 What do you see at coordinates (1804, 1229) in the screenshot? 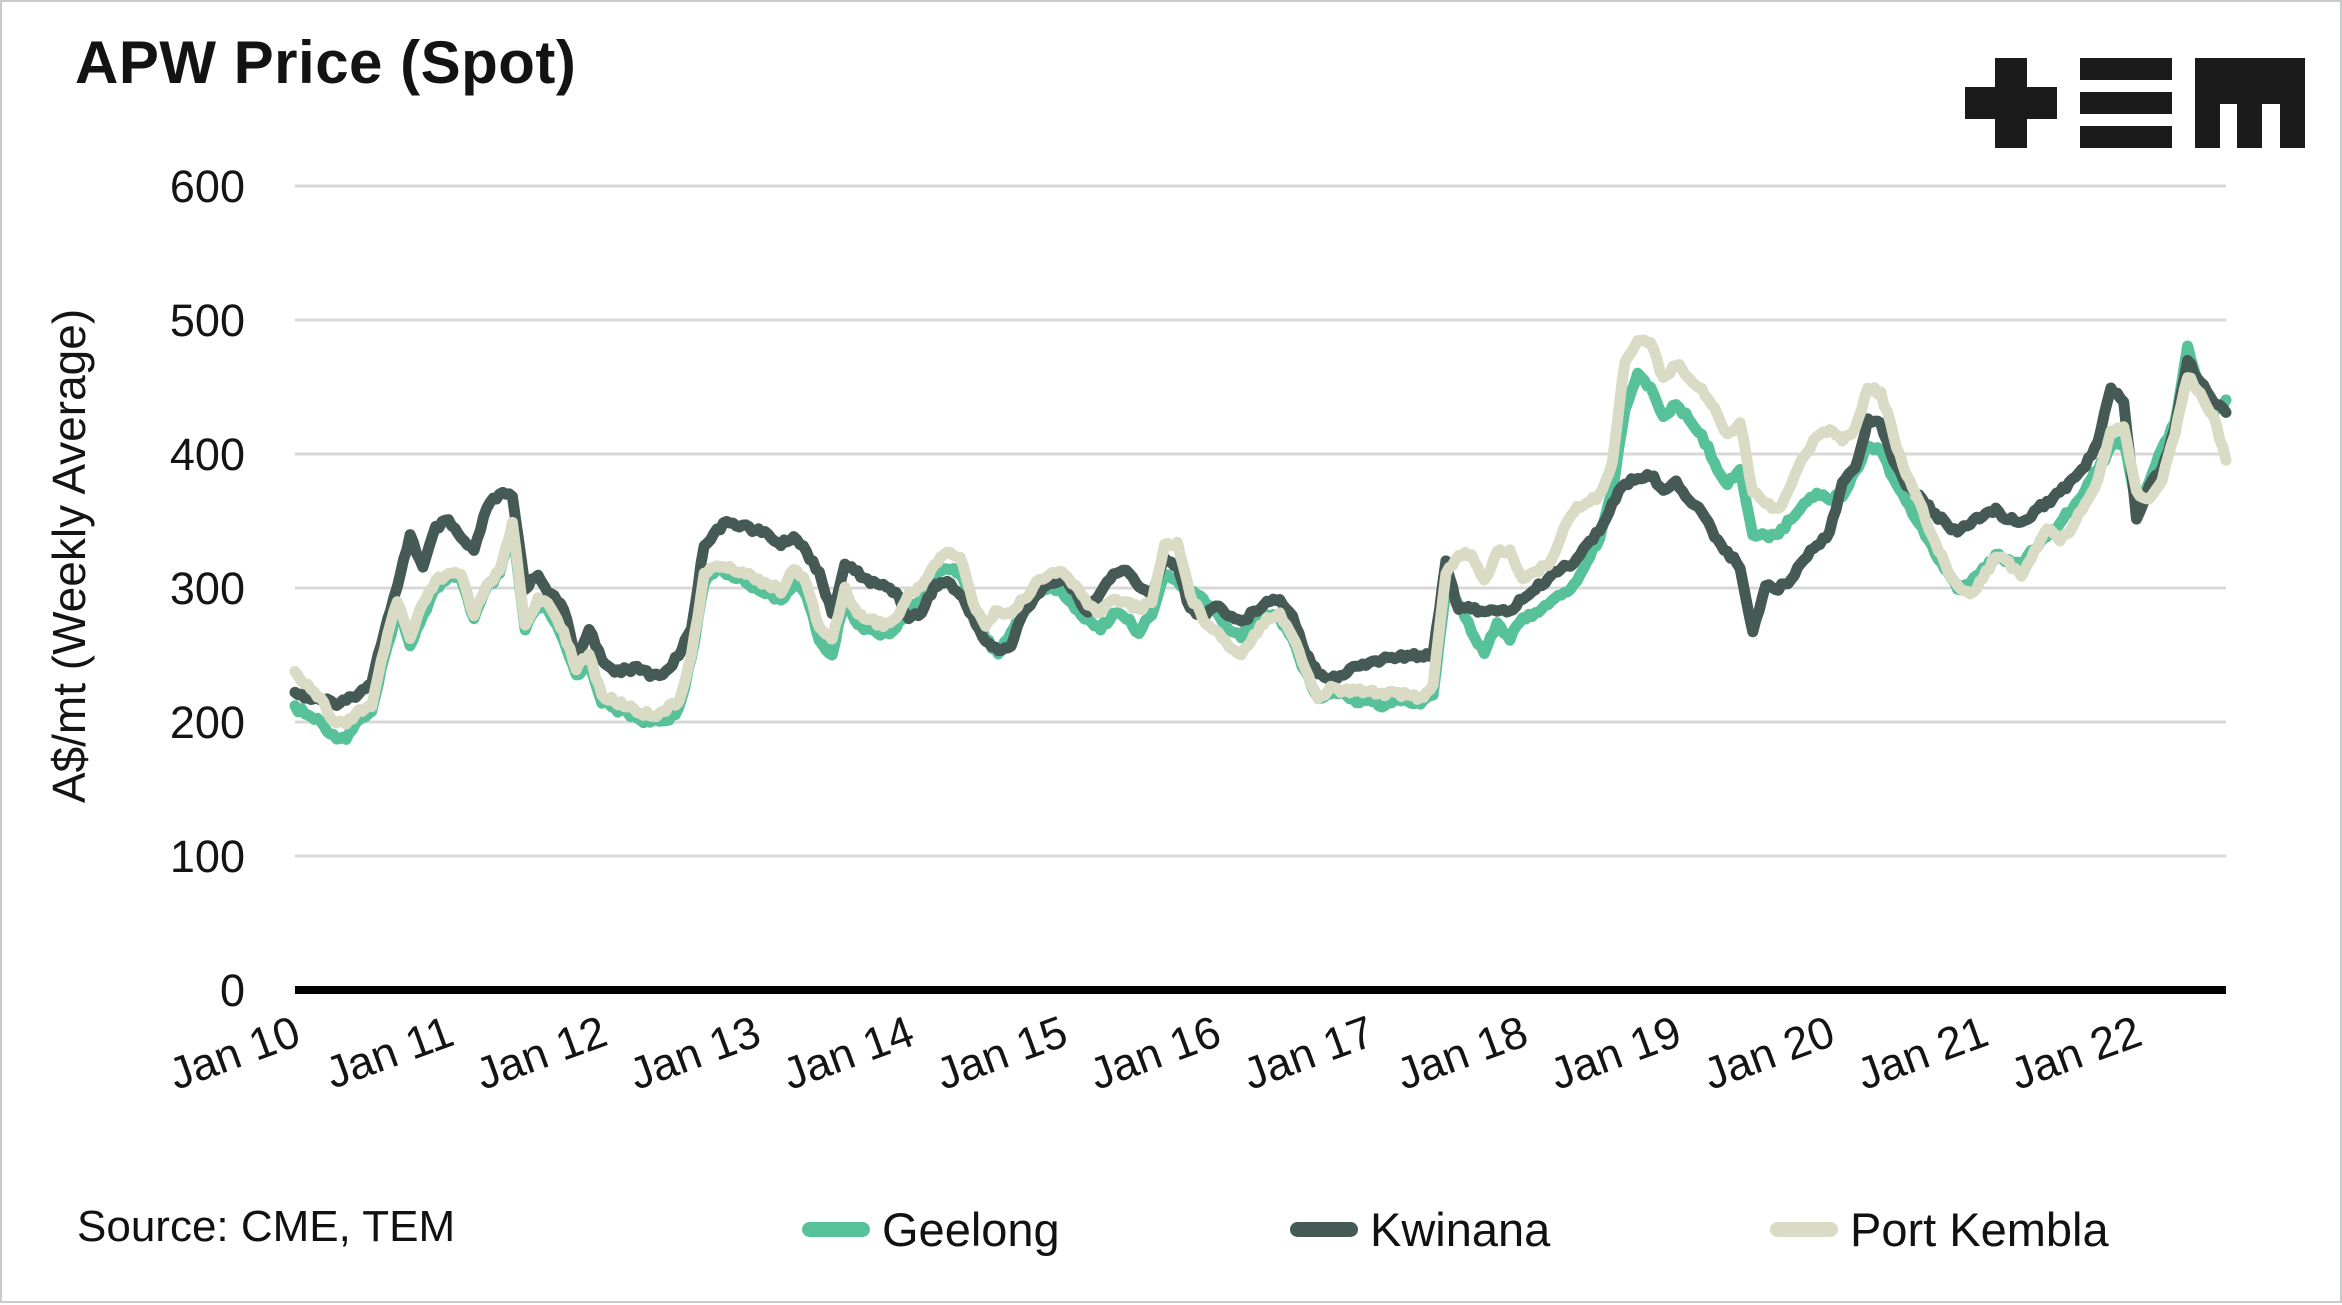
I see `port-kembla-line-swatch-icon` at bounding box center [1804, 1229].